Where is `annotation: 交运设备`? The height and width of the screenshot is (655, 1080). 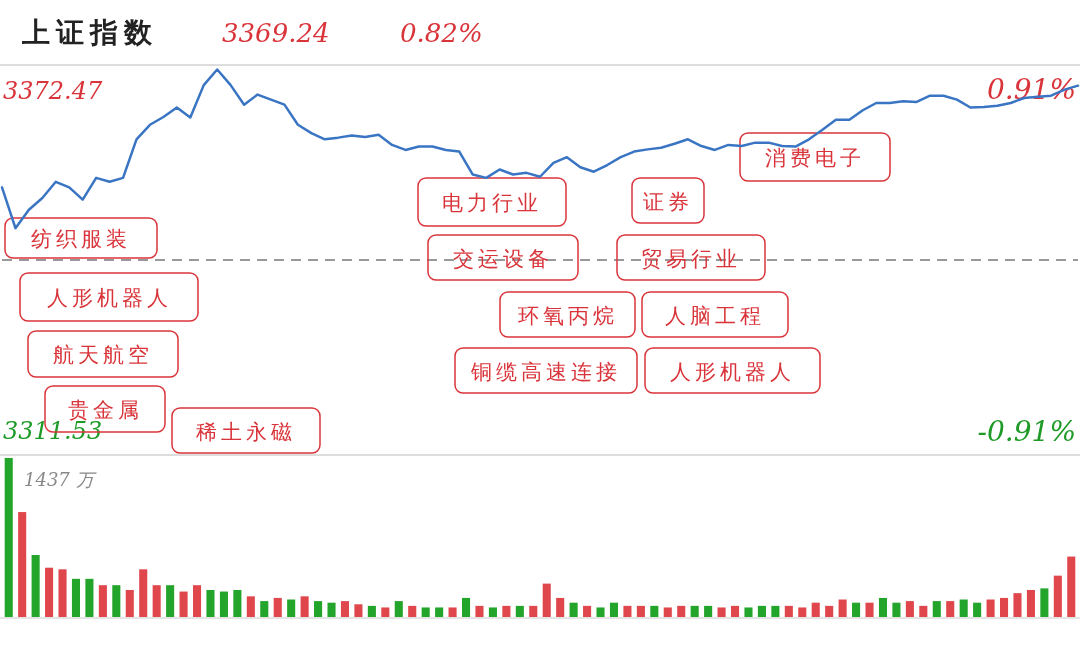
annotation: 交运设备 is located at coordinates (503, 258).